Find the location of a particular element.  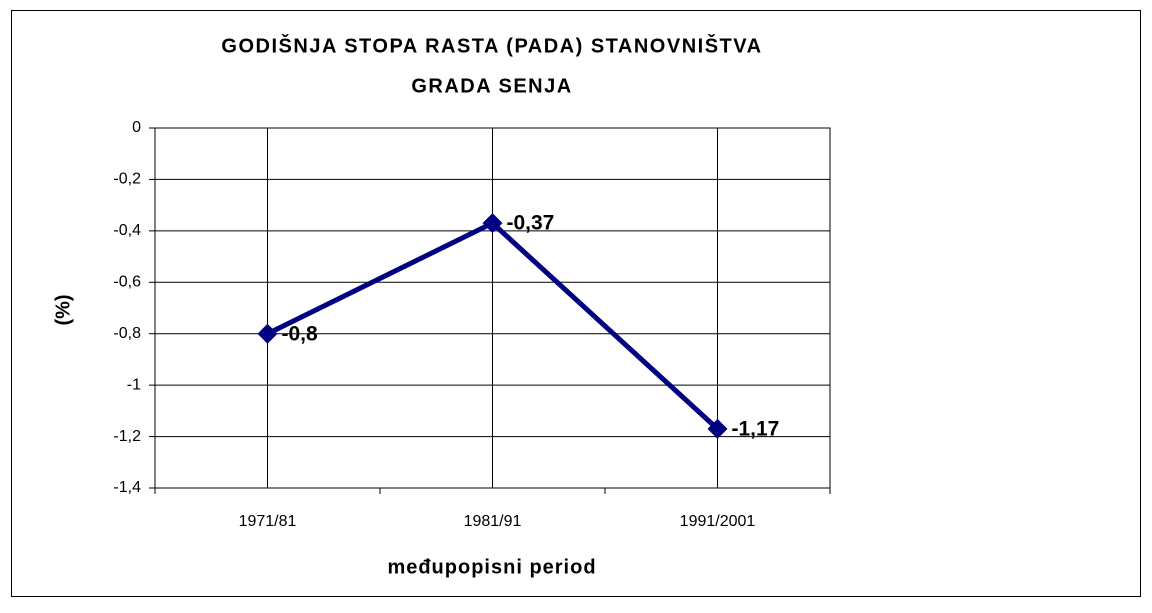

x-axis-title: međupopisni period is located at coordinates (491, 567).